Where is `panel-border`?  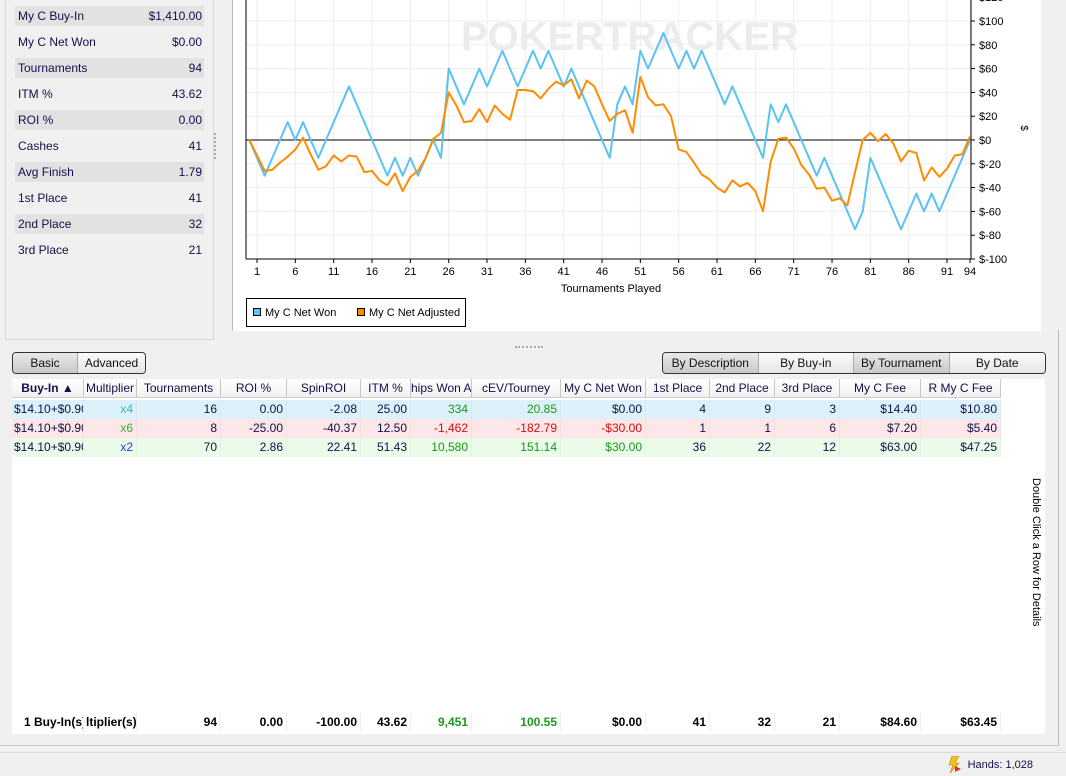 panel-border is located at coordinates (1058, 537).